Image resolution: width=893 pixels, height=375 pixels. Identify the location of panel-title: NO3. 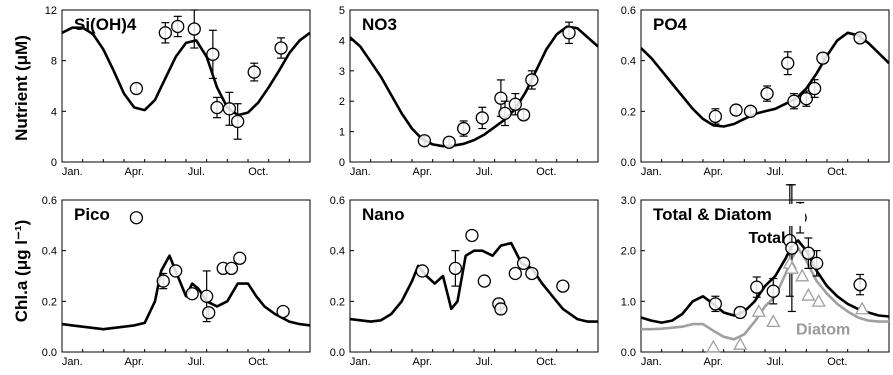
(379, 24).